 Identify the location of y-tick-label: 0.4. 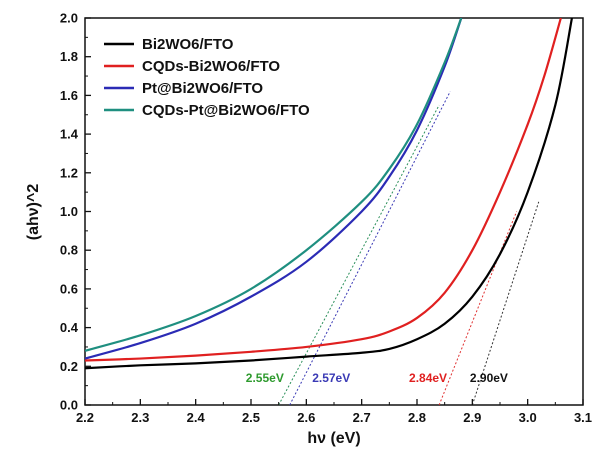
(69, 327).